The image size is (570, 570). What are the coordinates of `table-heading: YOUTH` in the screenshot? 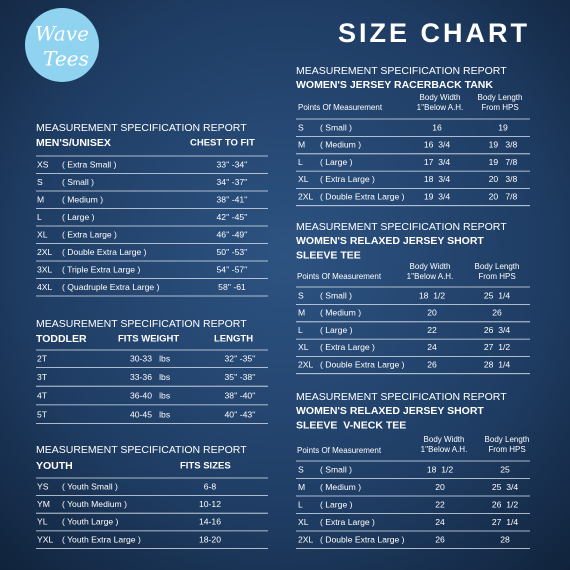 It's located at (54, 466).